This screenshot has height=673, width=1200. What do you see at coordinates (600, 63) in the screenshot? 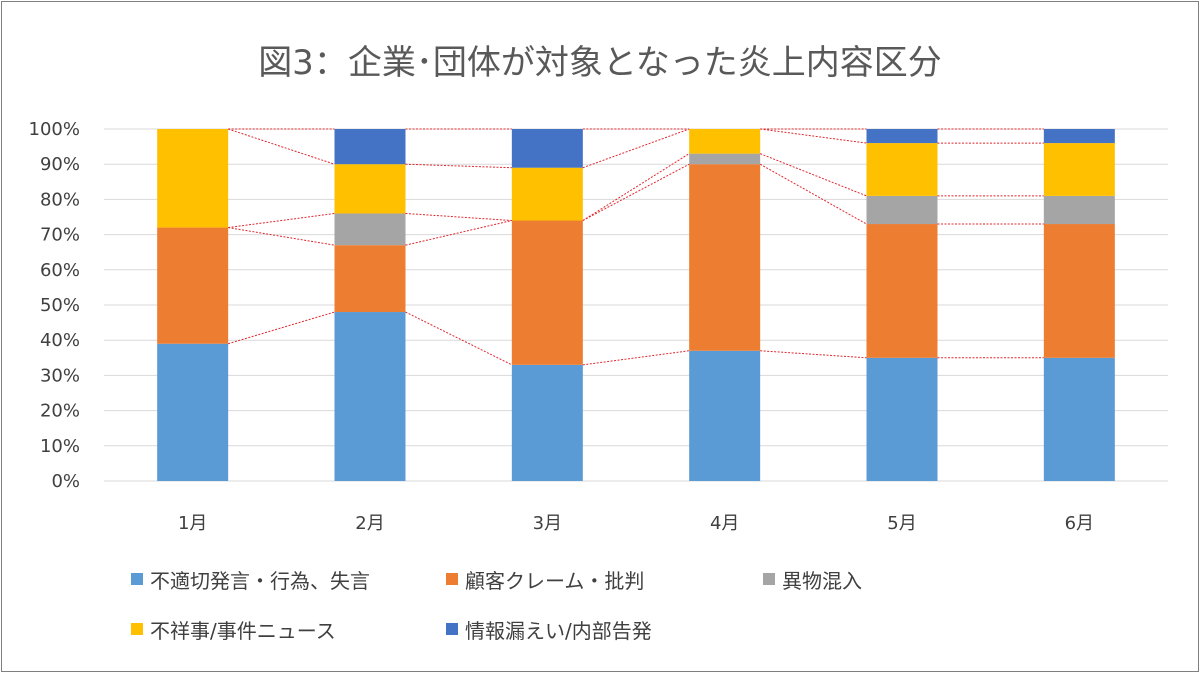
I see `chart-title: 図3：企業･団体が対象となった炎上内容区分` at bounding box center [600, 63].